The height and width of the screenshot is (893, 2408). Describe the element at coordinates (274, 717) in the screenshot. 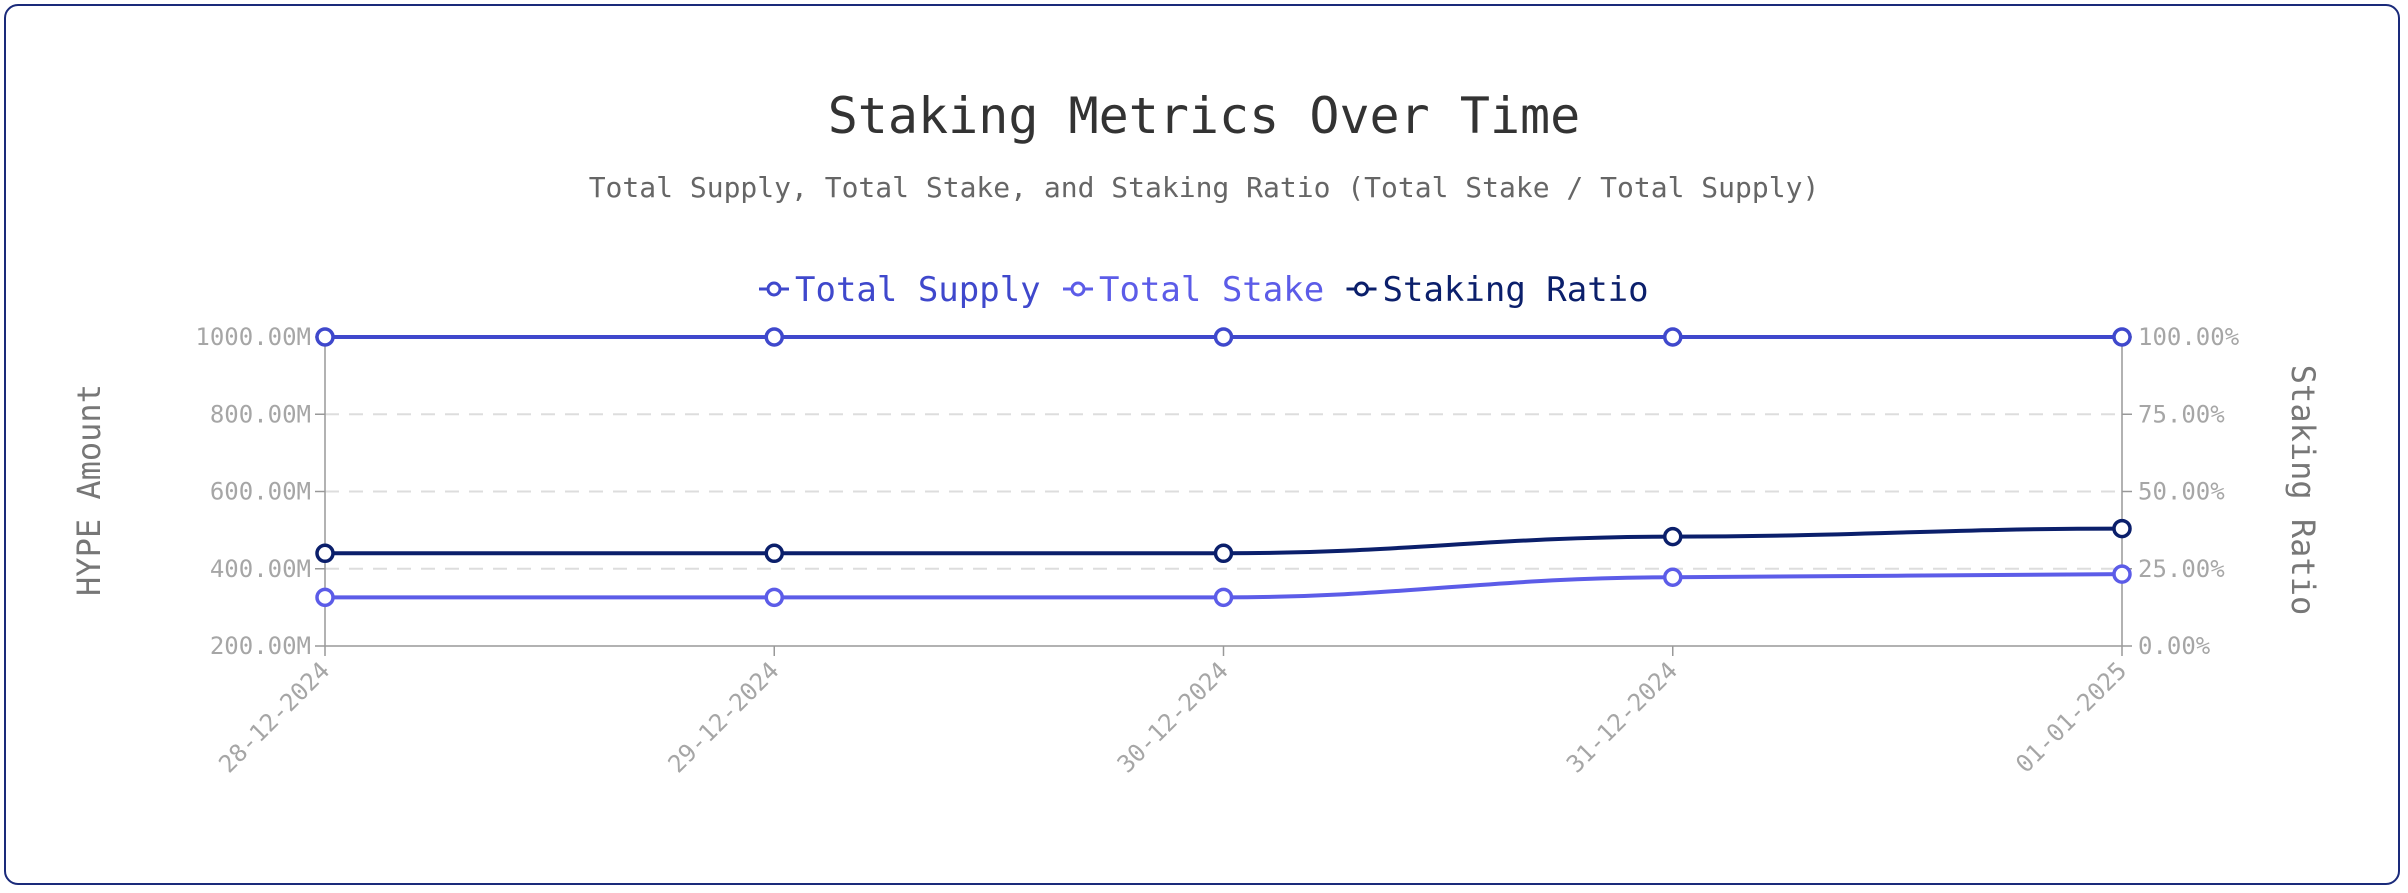

I see `x-tick-label: 28-12-2024` at that location.